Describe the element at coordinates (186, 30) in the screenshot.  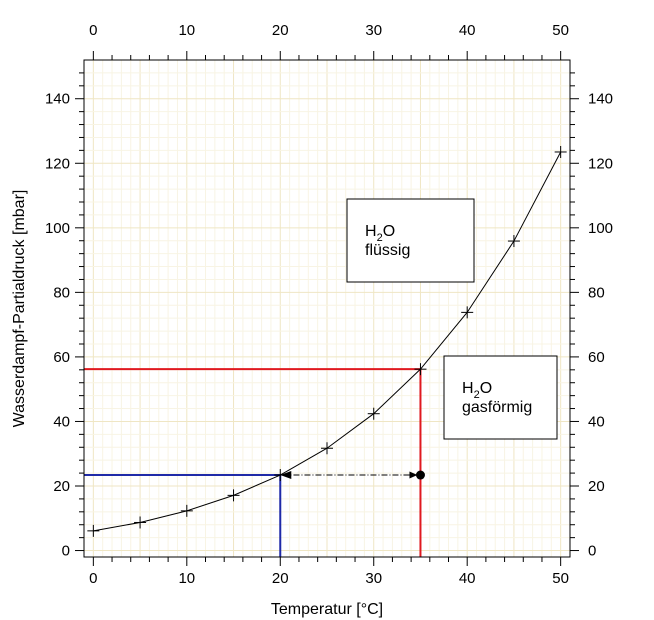
I see `x-tick-label-top: 10` at that location.